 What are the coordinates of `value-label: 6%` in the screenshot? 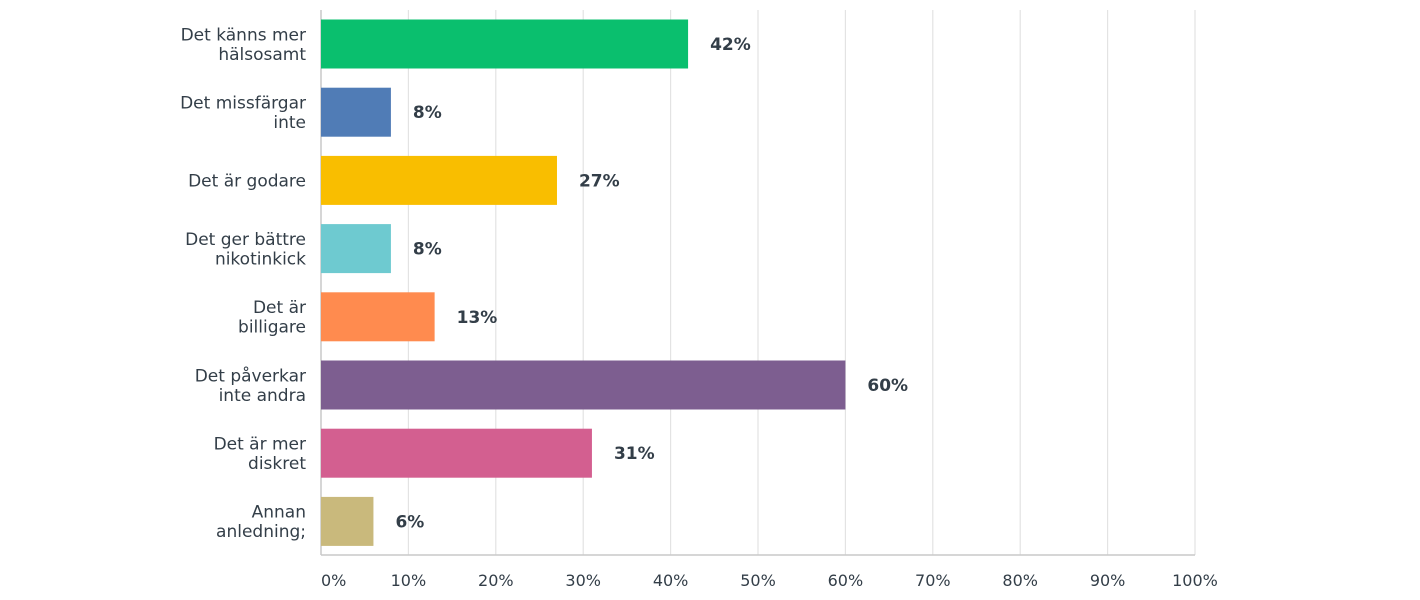 It's located at (409, 522).